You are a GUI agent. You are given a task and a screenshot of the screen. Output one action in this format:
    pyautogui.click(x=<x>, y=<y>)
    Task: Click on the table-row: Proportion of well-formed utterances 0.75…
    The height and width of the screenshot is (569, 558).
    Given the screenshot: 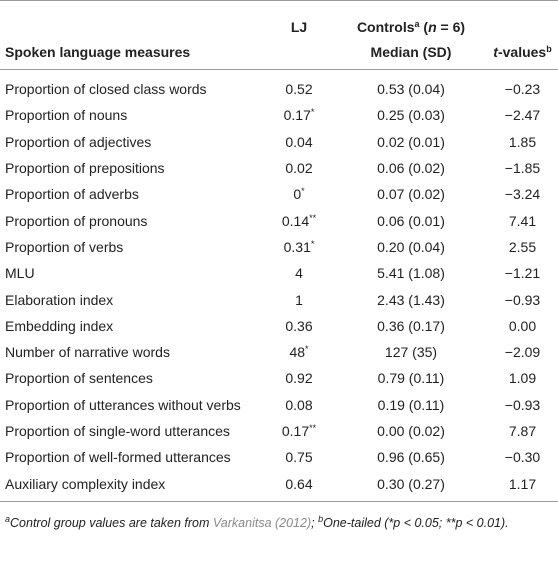 What is the action you would take?
    pyautogui.click(x=279, y=457)
    